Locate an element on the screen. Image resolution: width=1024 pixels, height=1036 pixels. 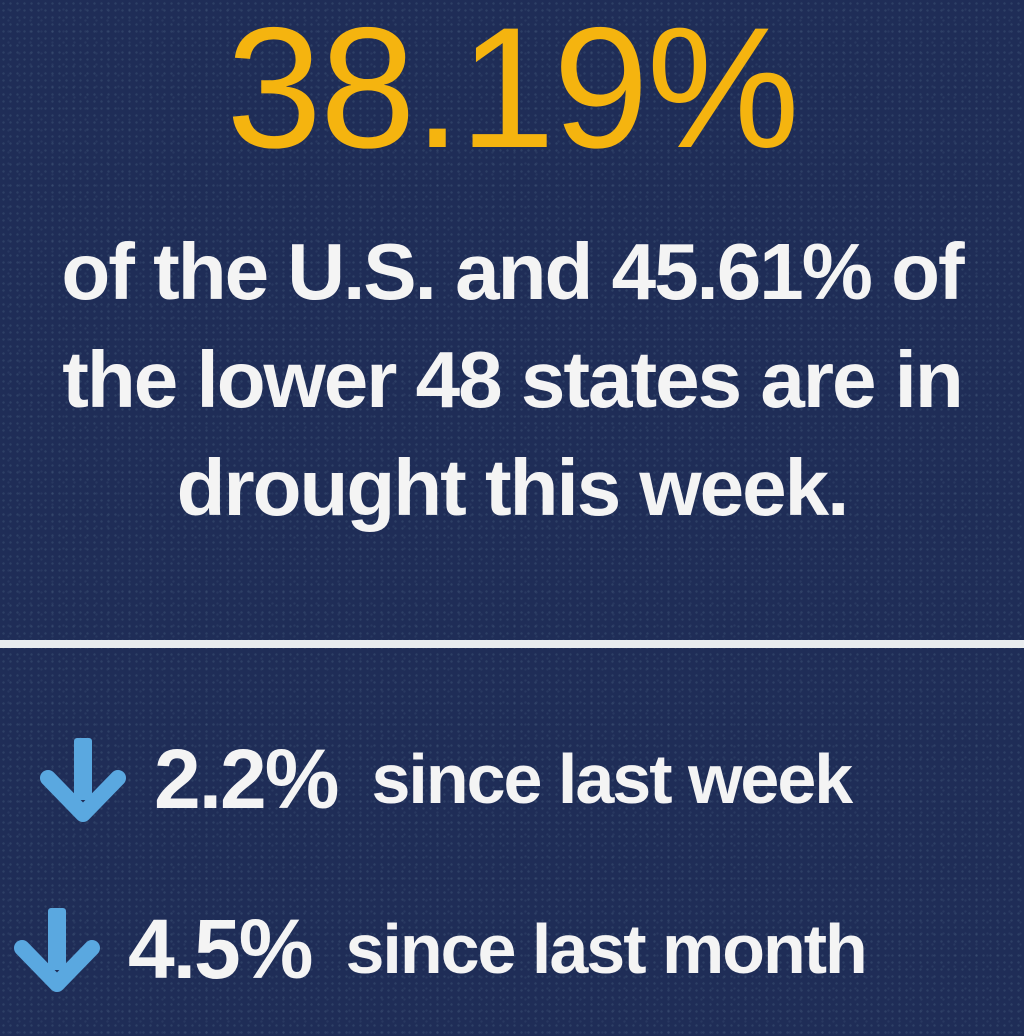
drought-percentage: 38.19% is located at coordinates (512, 92).